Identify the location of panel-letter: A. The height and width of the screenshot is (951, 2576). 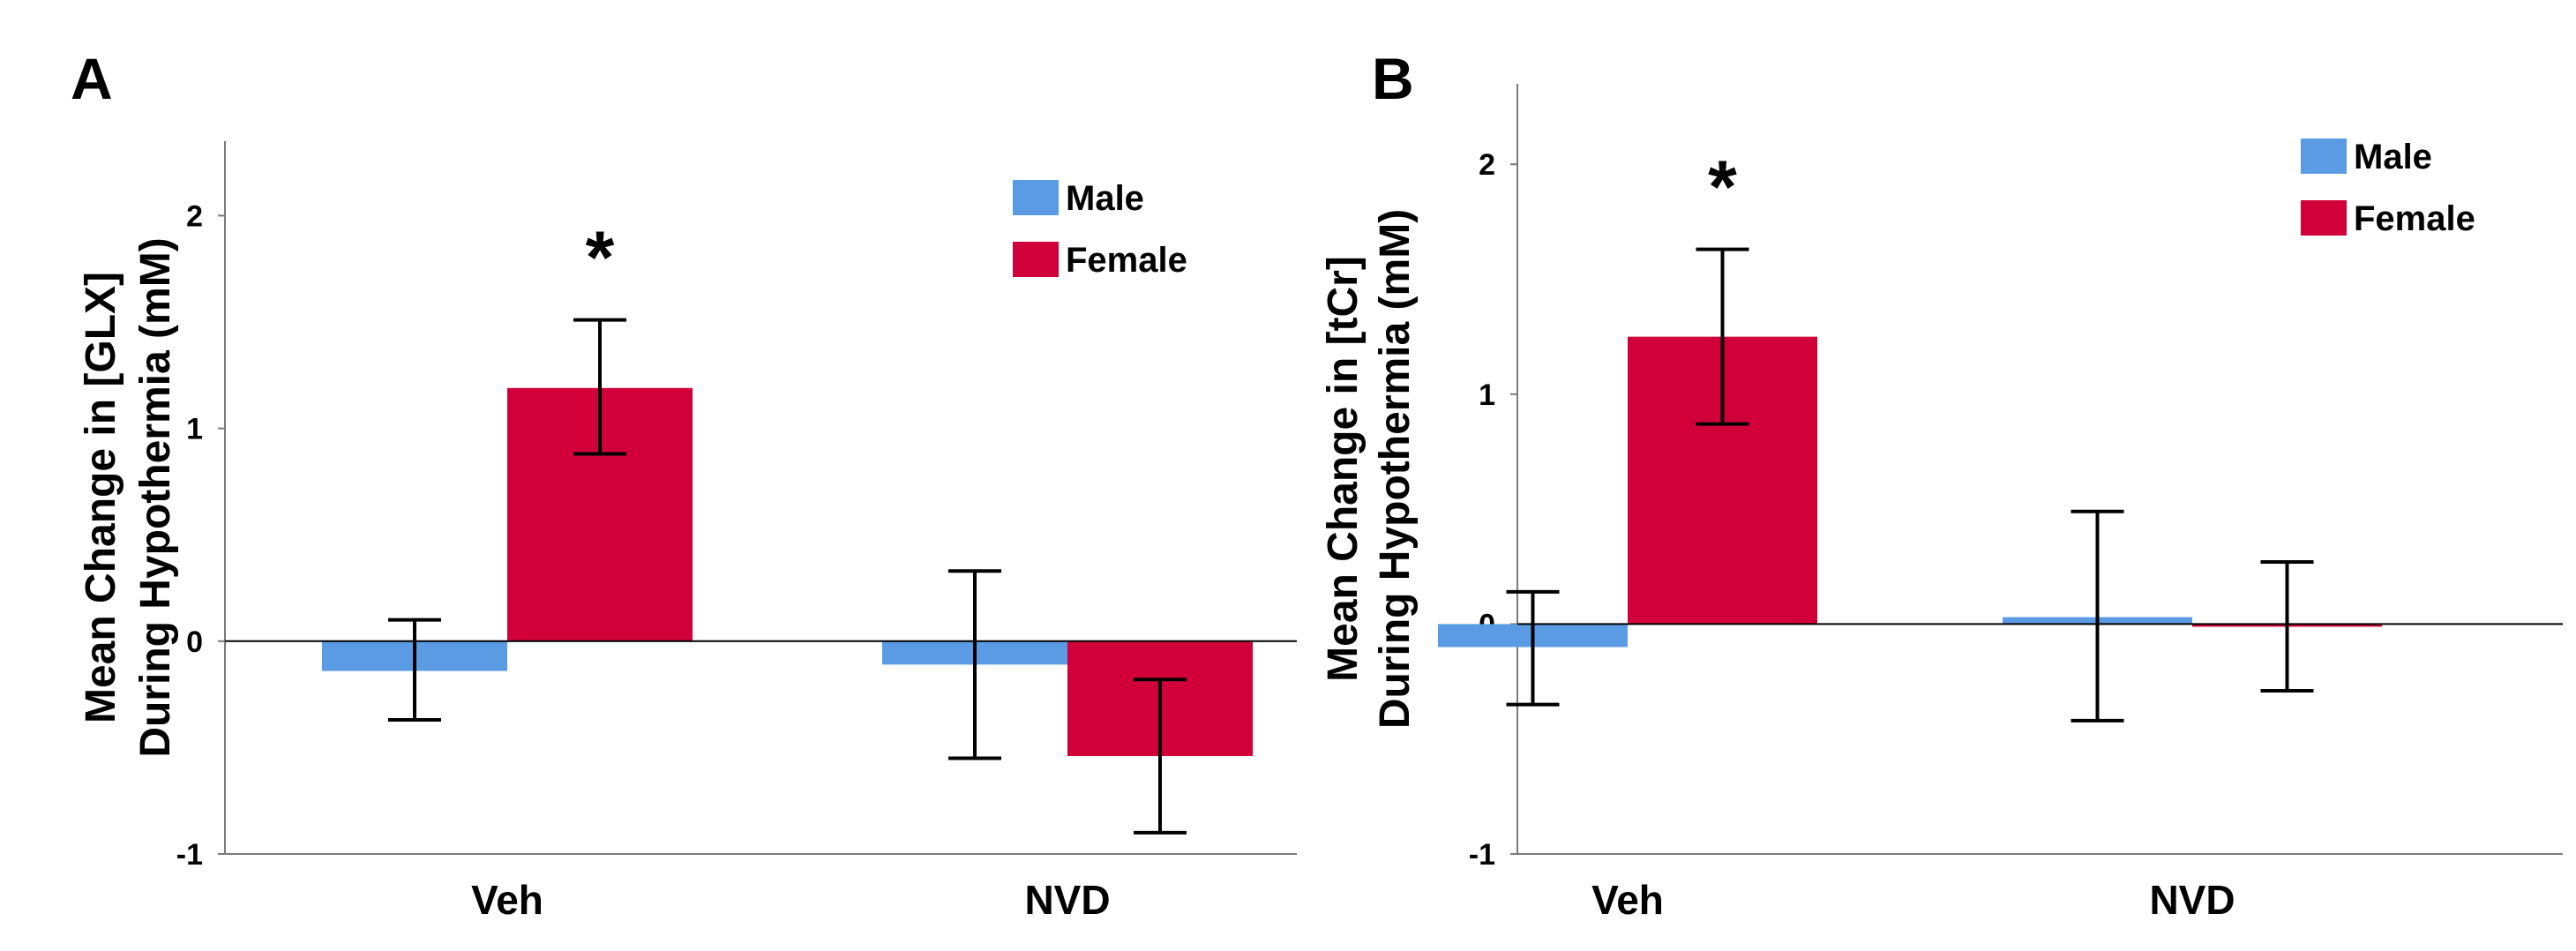
(92, 78).